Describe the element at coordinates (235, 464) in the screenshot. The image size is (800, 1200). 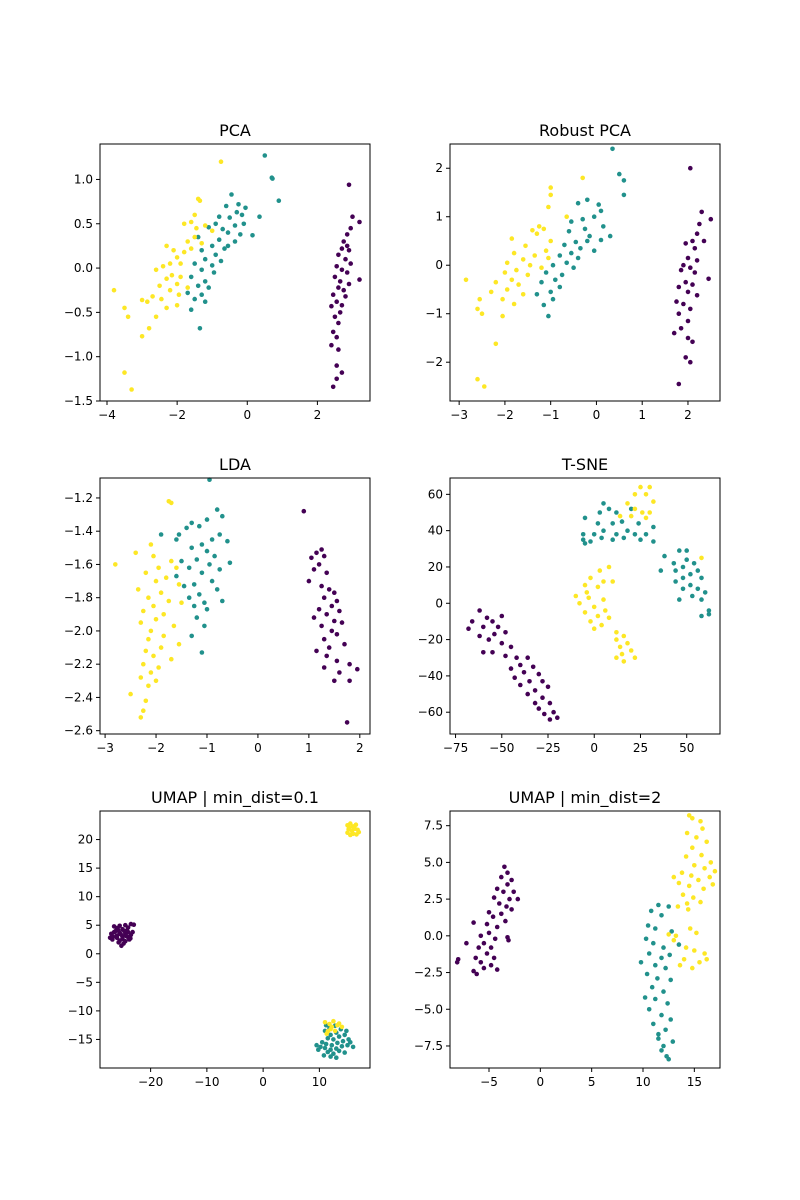
I see `panel-title: LDA` at that location.